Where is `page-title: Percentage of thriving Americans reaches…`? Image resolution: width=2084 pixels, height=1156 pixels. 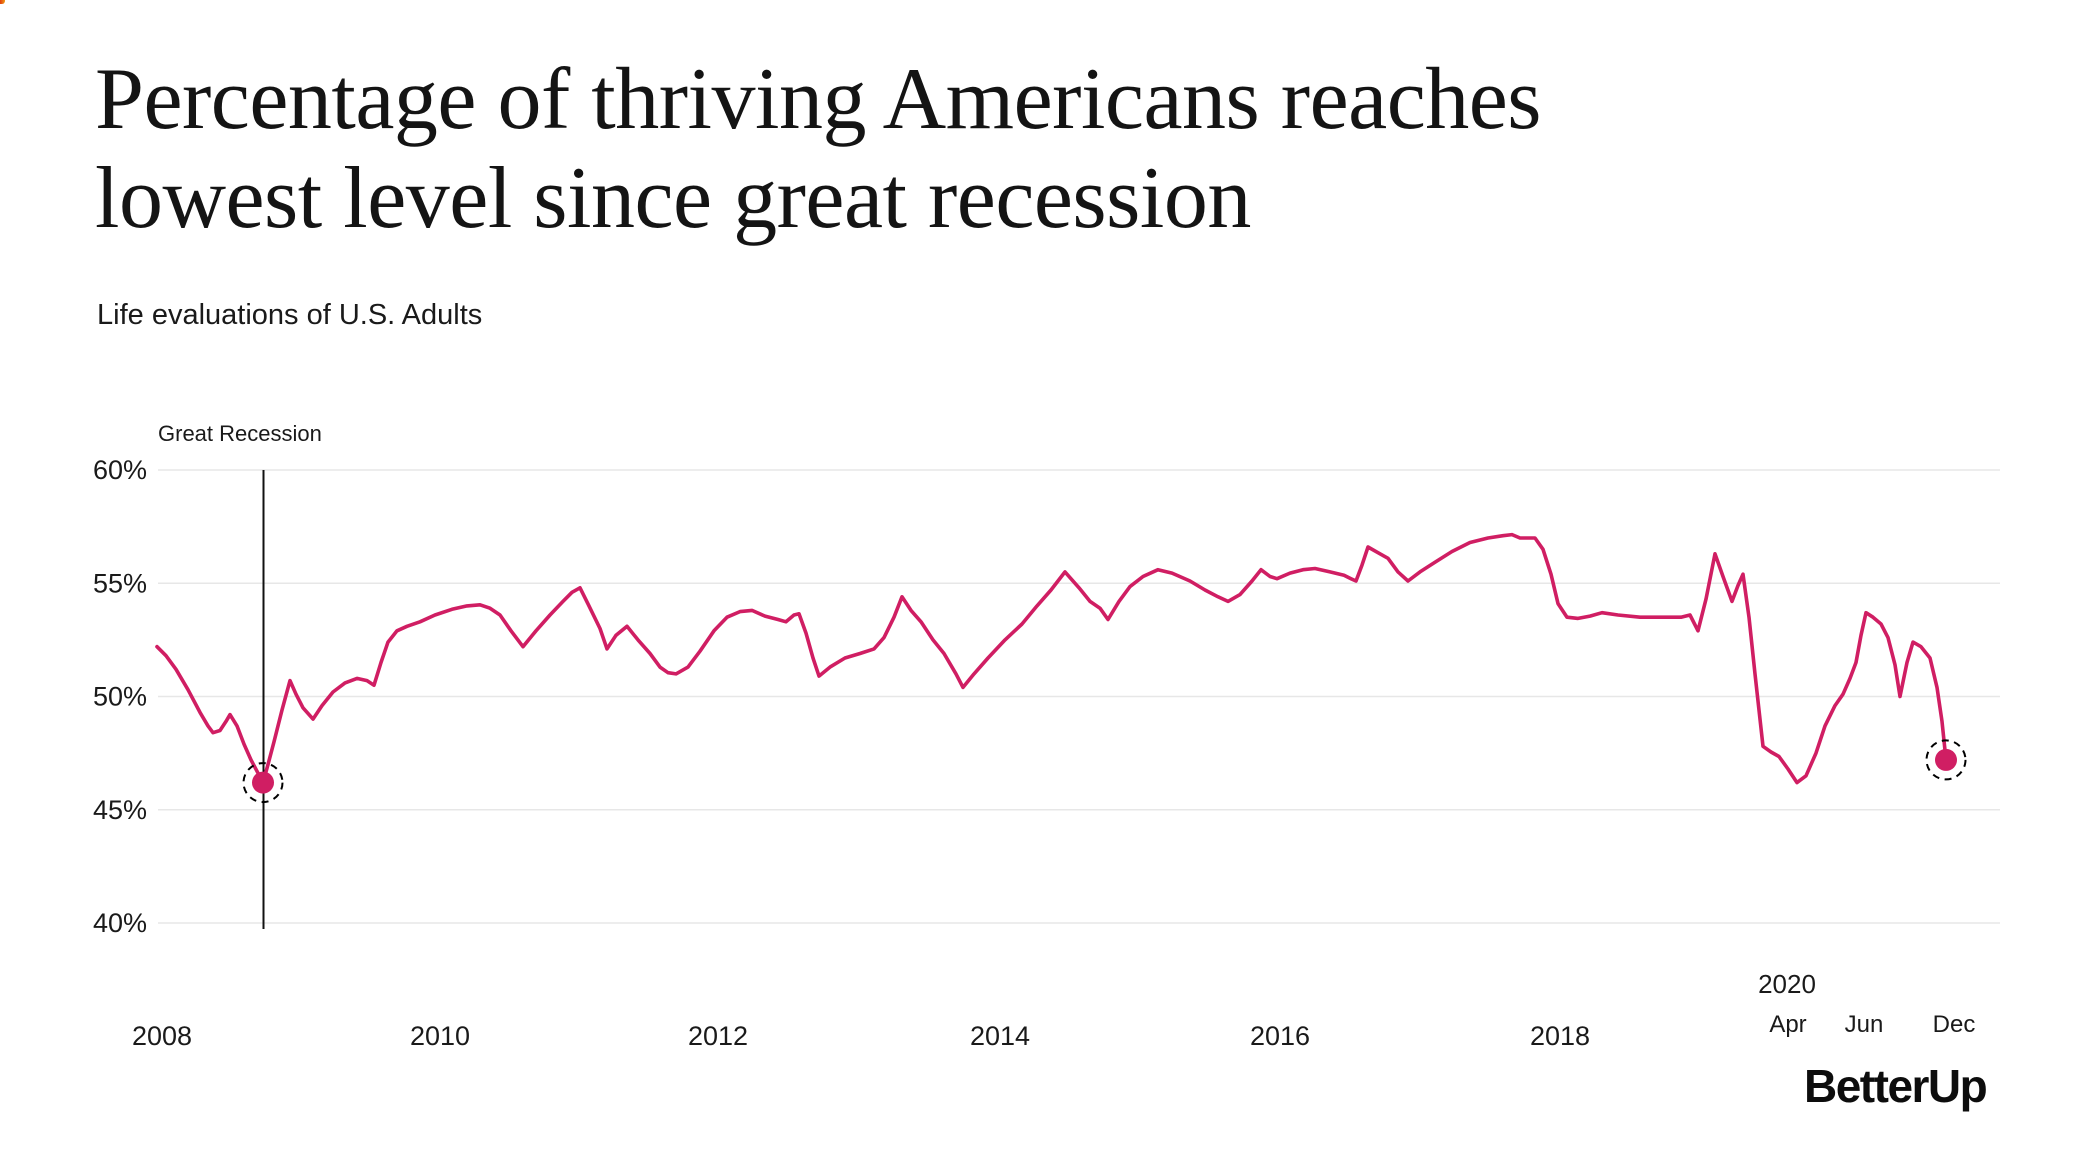 page-title: Percentage of thriving Americans reaches… is located at coordinates (818, 149).